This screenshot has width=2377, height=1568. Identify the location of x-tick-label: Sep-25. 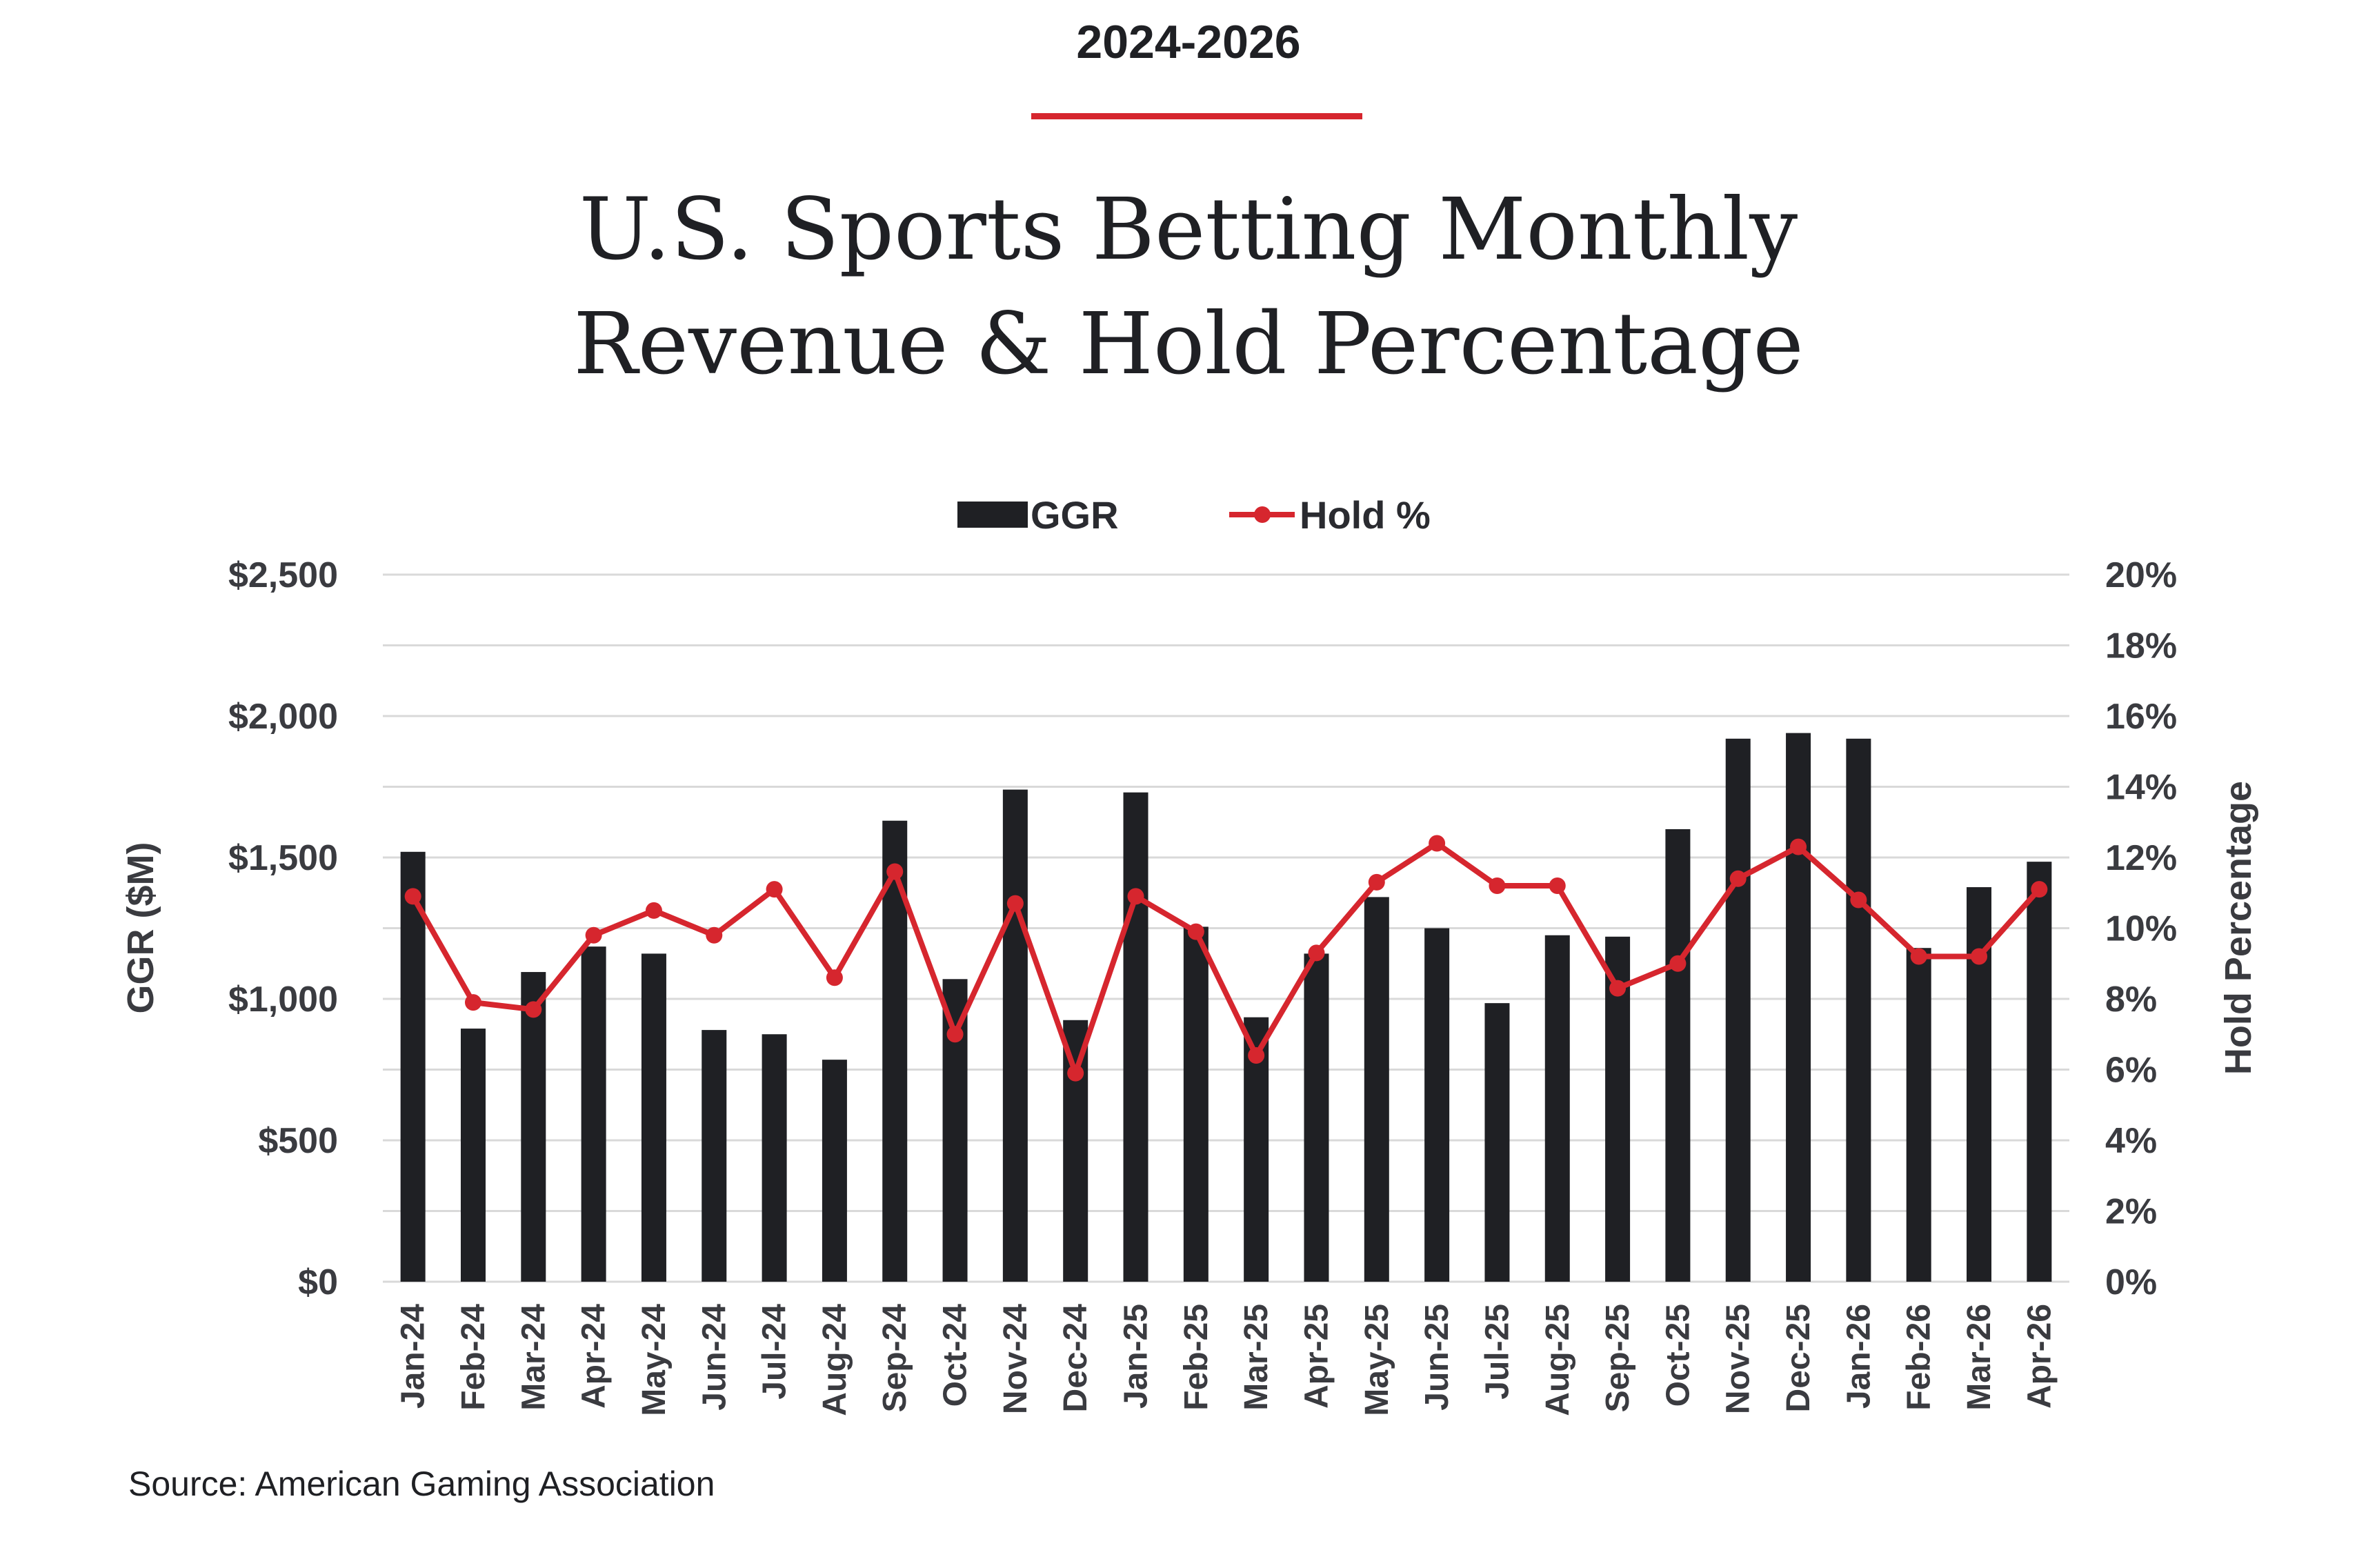
(1618, 1358).